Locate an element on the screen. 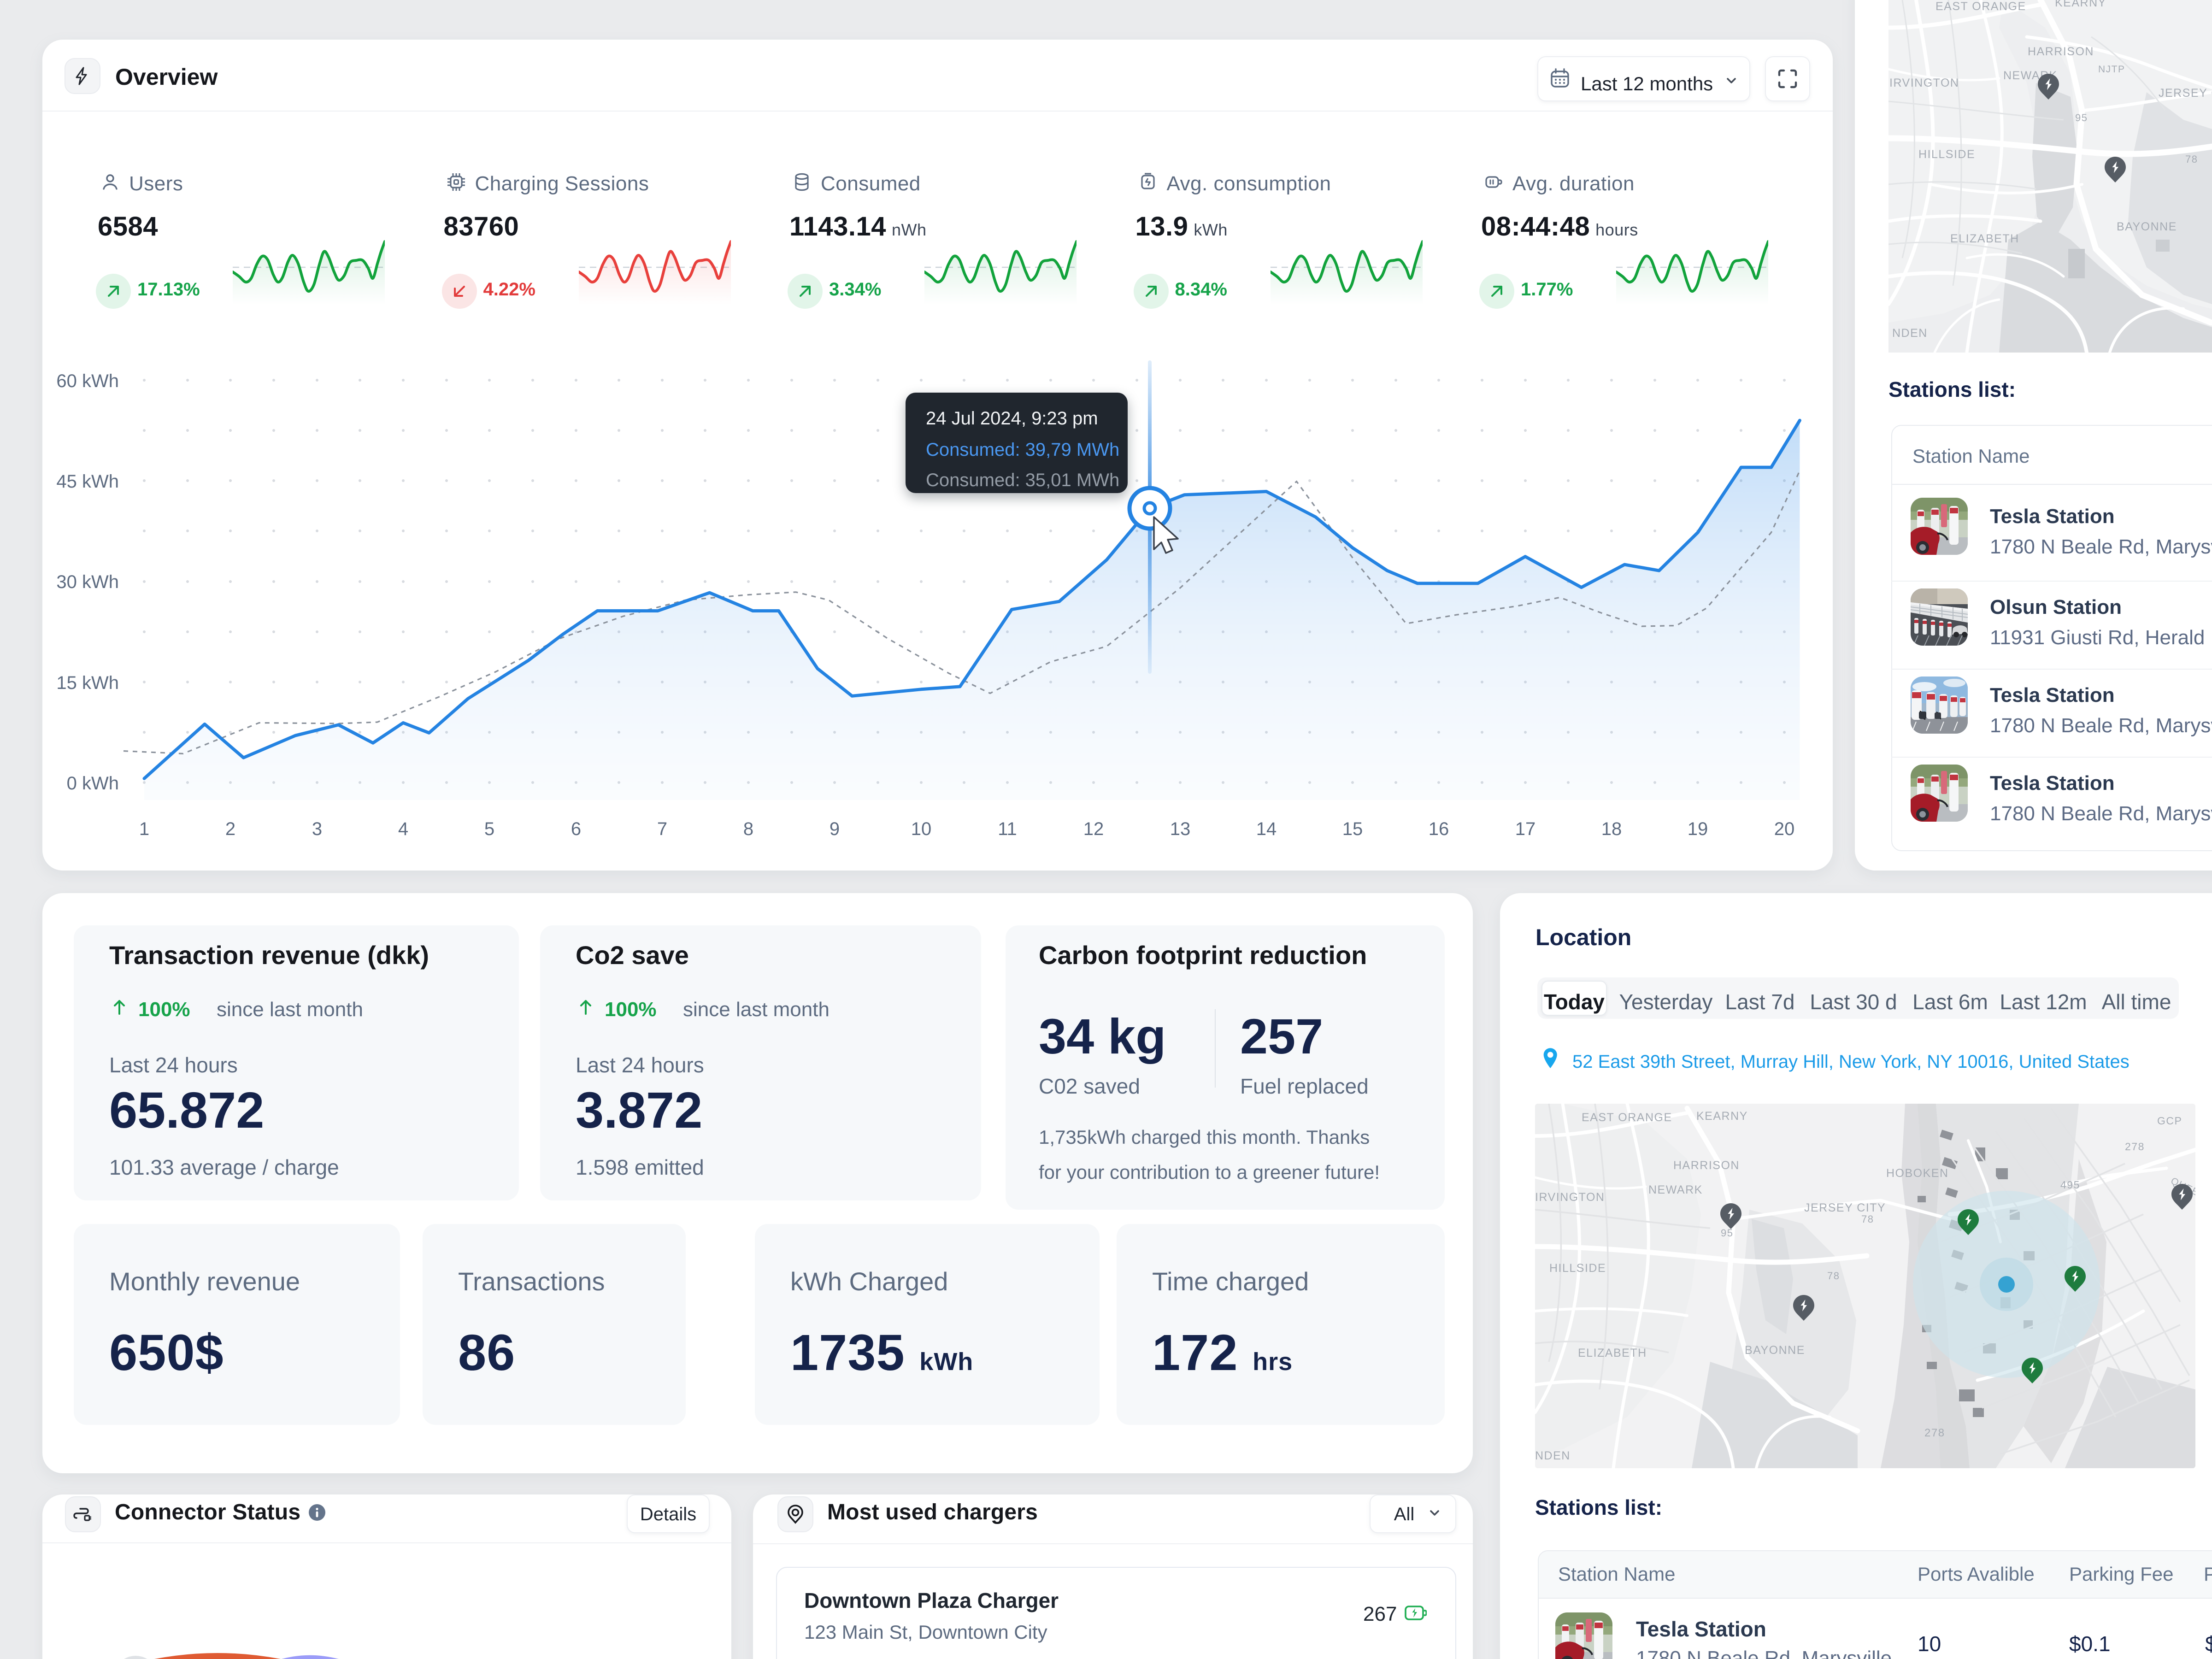  svg-text: HOBOKEN is located at coordinates (1917, 1173).